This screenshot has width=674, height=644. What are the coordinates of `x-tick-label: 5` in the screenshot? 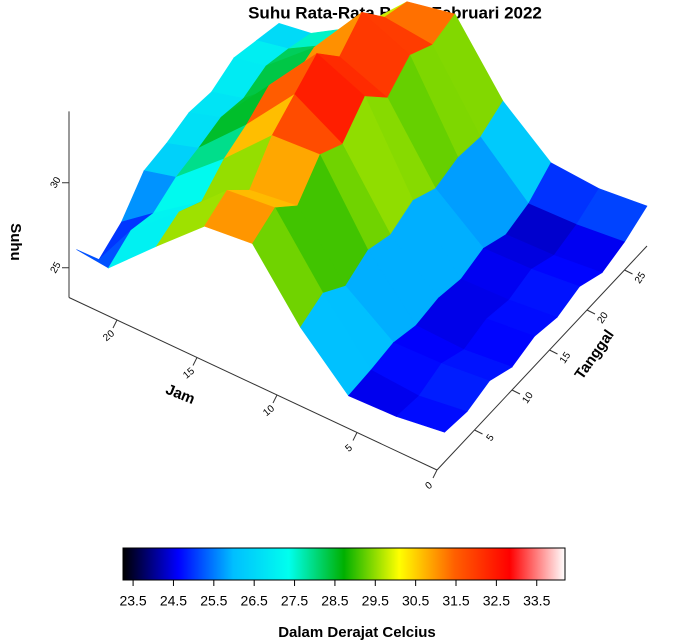 It's located at (349, 448).